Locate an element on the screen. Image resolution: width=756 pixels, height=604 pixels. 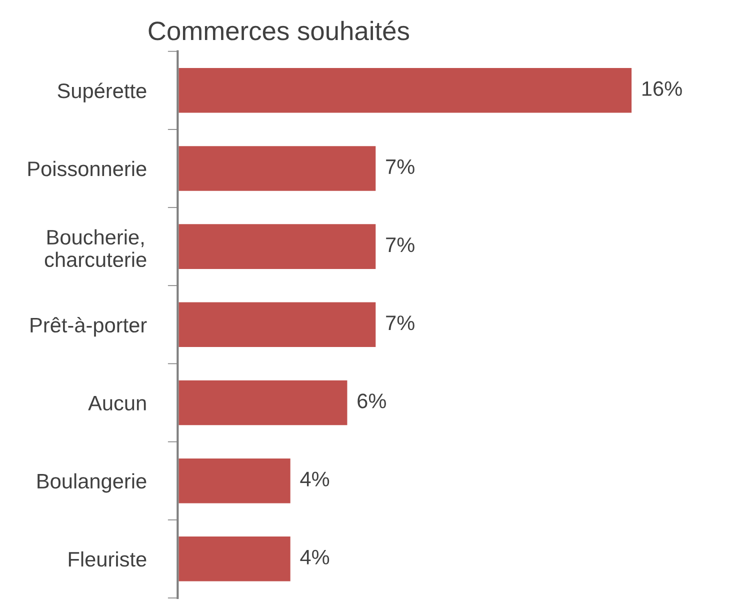
data-label: 6% is located at coordinates (372, 401).